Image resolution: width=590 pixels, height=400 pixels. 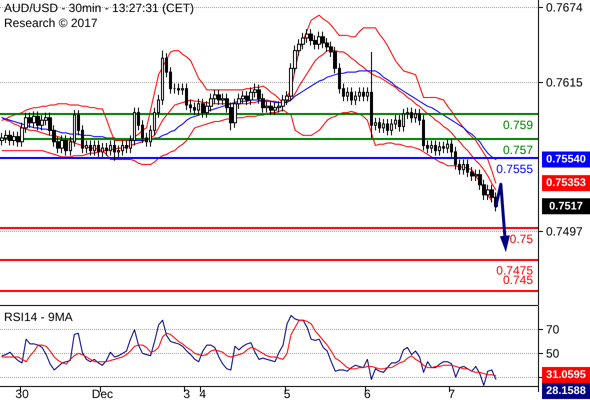 I want to click on text: 0.75540, so click(x=566, y=159).